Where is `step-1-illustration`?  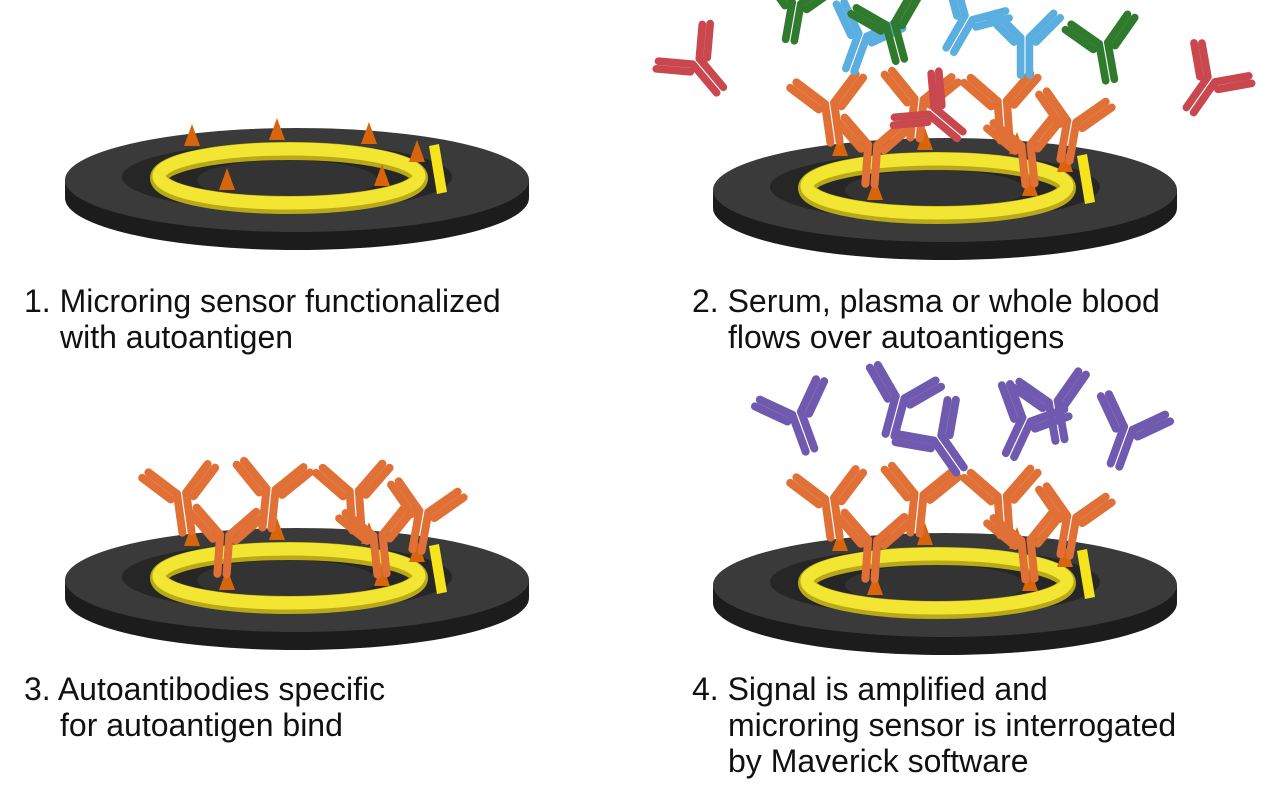
step-1-illustration is located at coordinates (297, 184).